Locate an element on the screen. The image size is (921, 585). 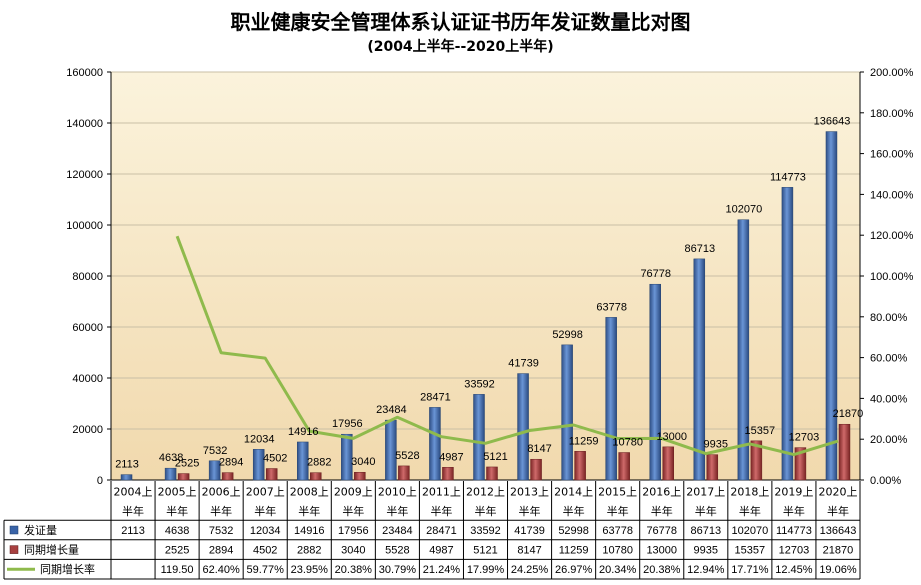
bar-growth-2011上半年 is located at coordinates (448, 474).